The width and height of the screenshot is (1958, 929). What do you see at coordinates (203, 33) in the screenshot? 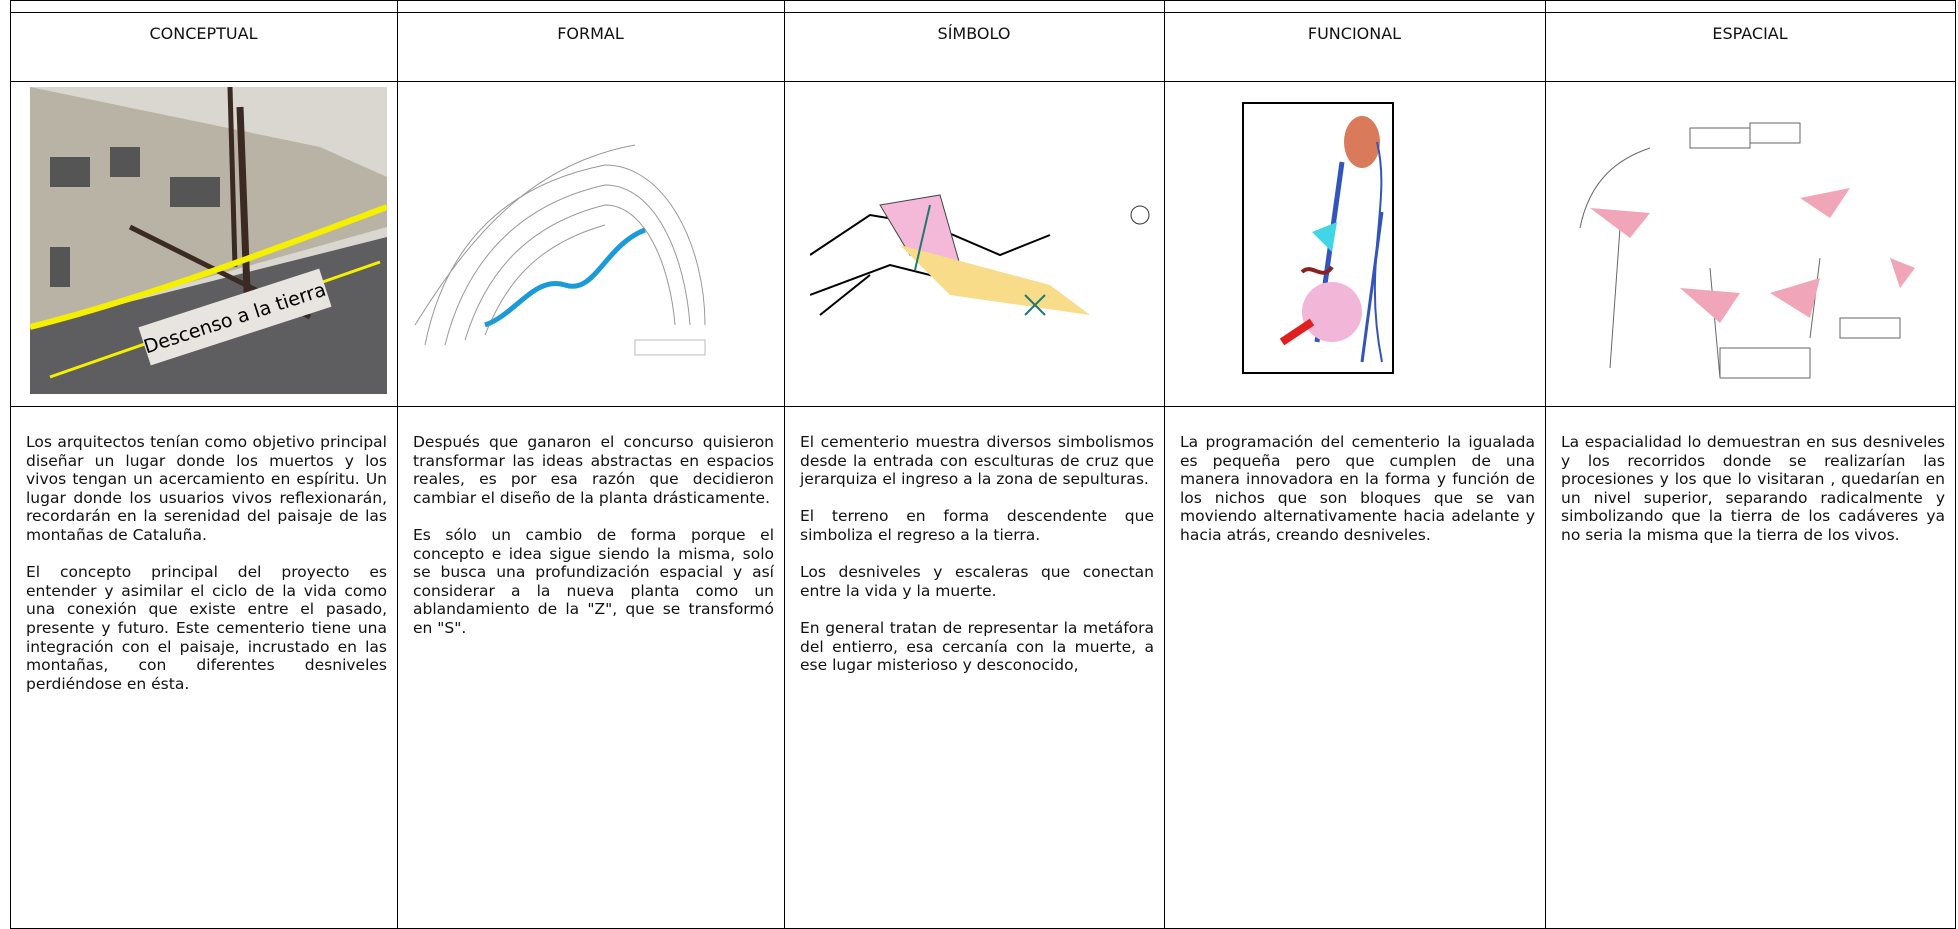
I see `column-header: CONCEPTUAL` at bounding box center [203, 33].